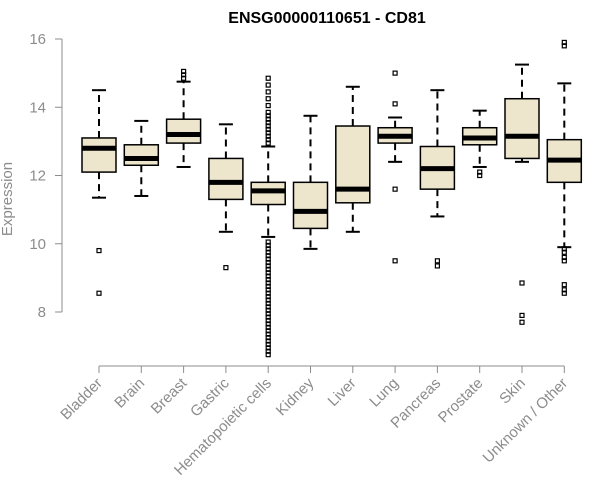 The height and width of the screenshot is (500, 600). I want to click on y-tick-label: 16, so click(37, 39).